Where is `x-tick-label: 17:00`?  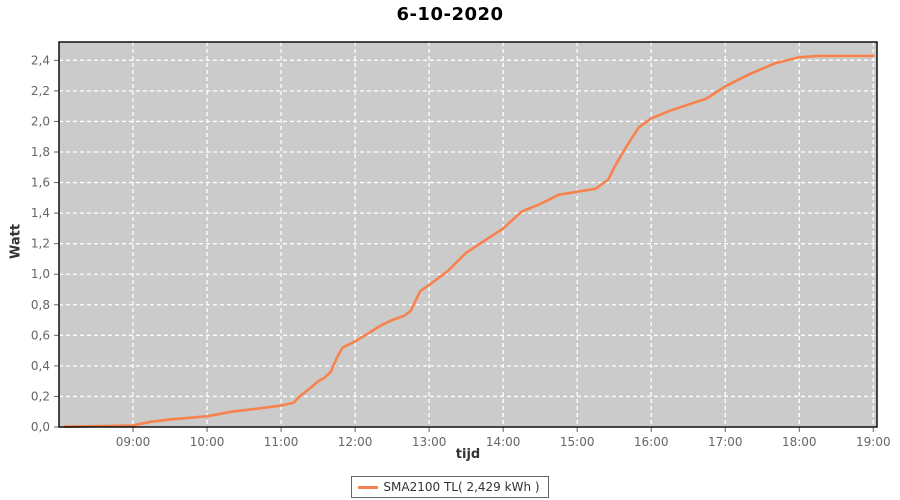 x-tick-label: 17:00 is located at coordinates (725, 442).